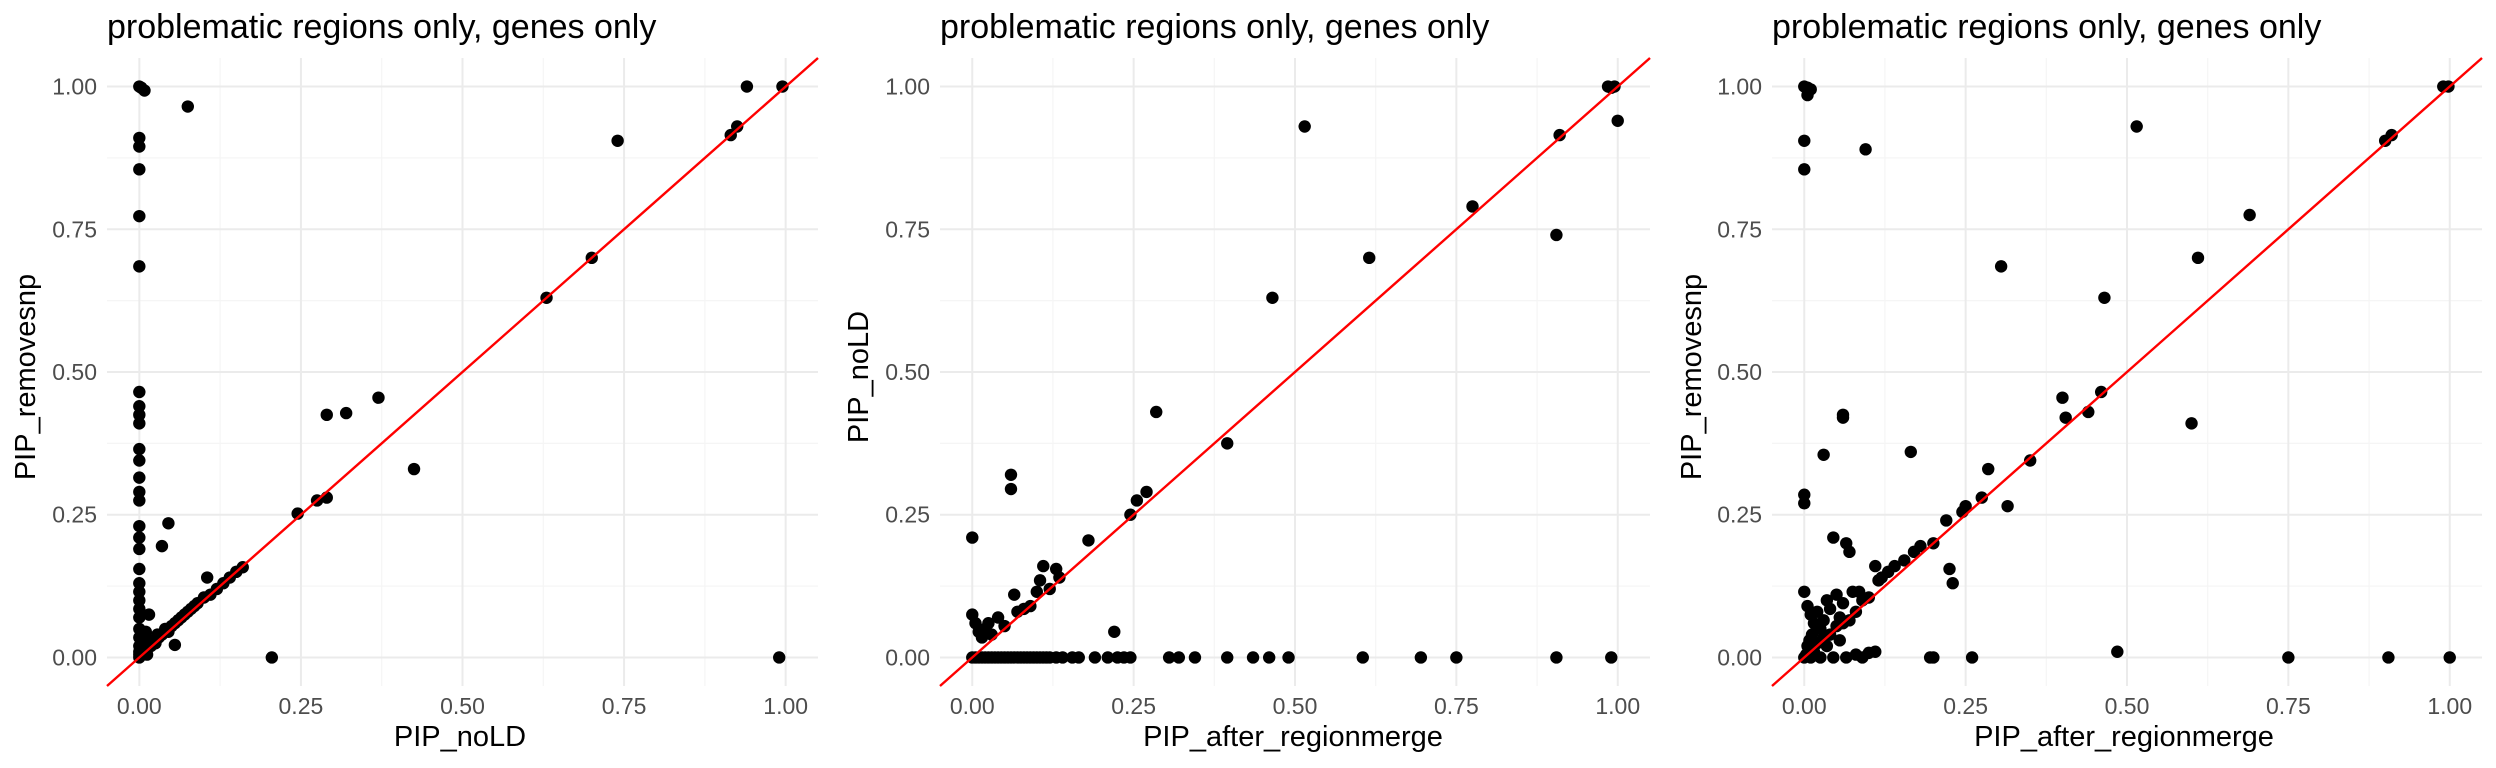  What do you see at coordinates (460, 737) in the screenshot?
I see `panel-1-xlabel: PIP_noLD` at bounding box center [460, 737].